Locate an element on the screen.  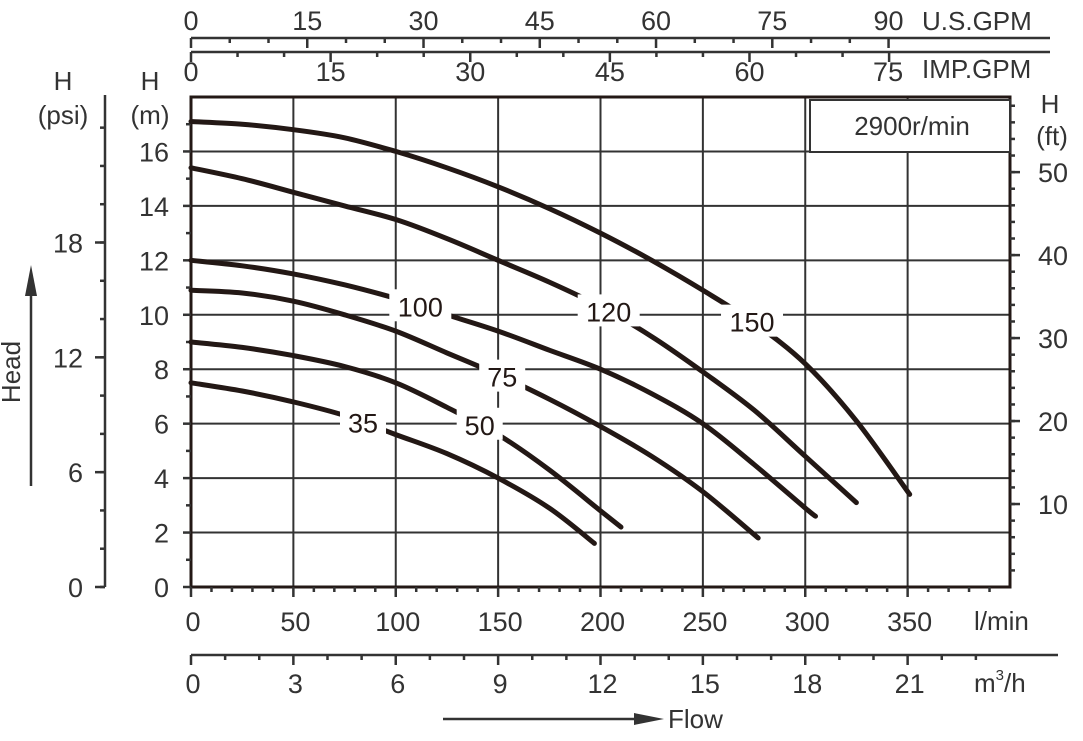
m3h-tick-label-6: 6 is located at coordinates (397, 684).